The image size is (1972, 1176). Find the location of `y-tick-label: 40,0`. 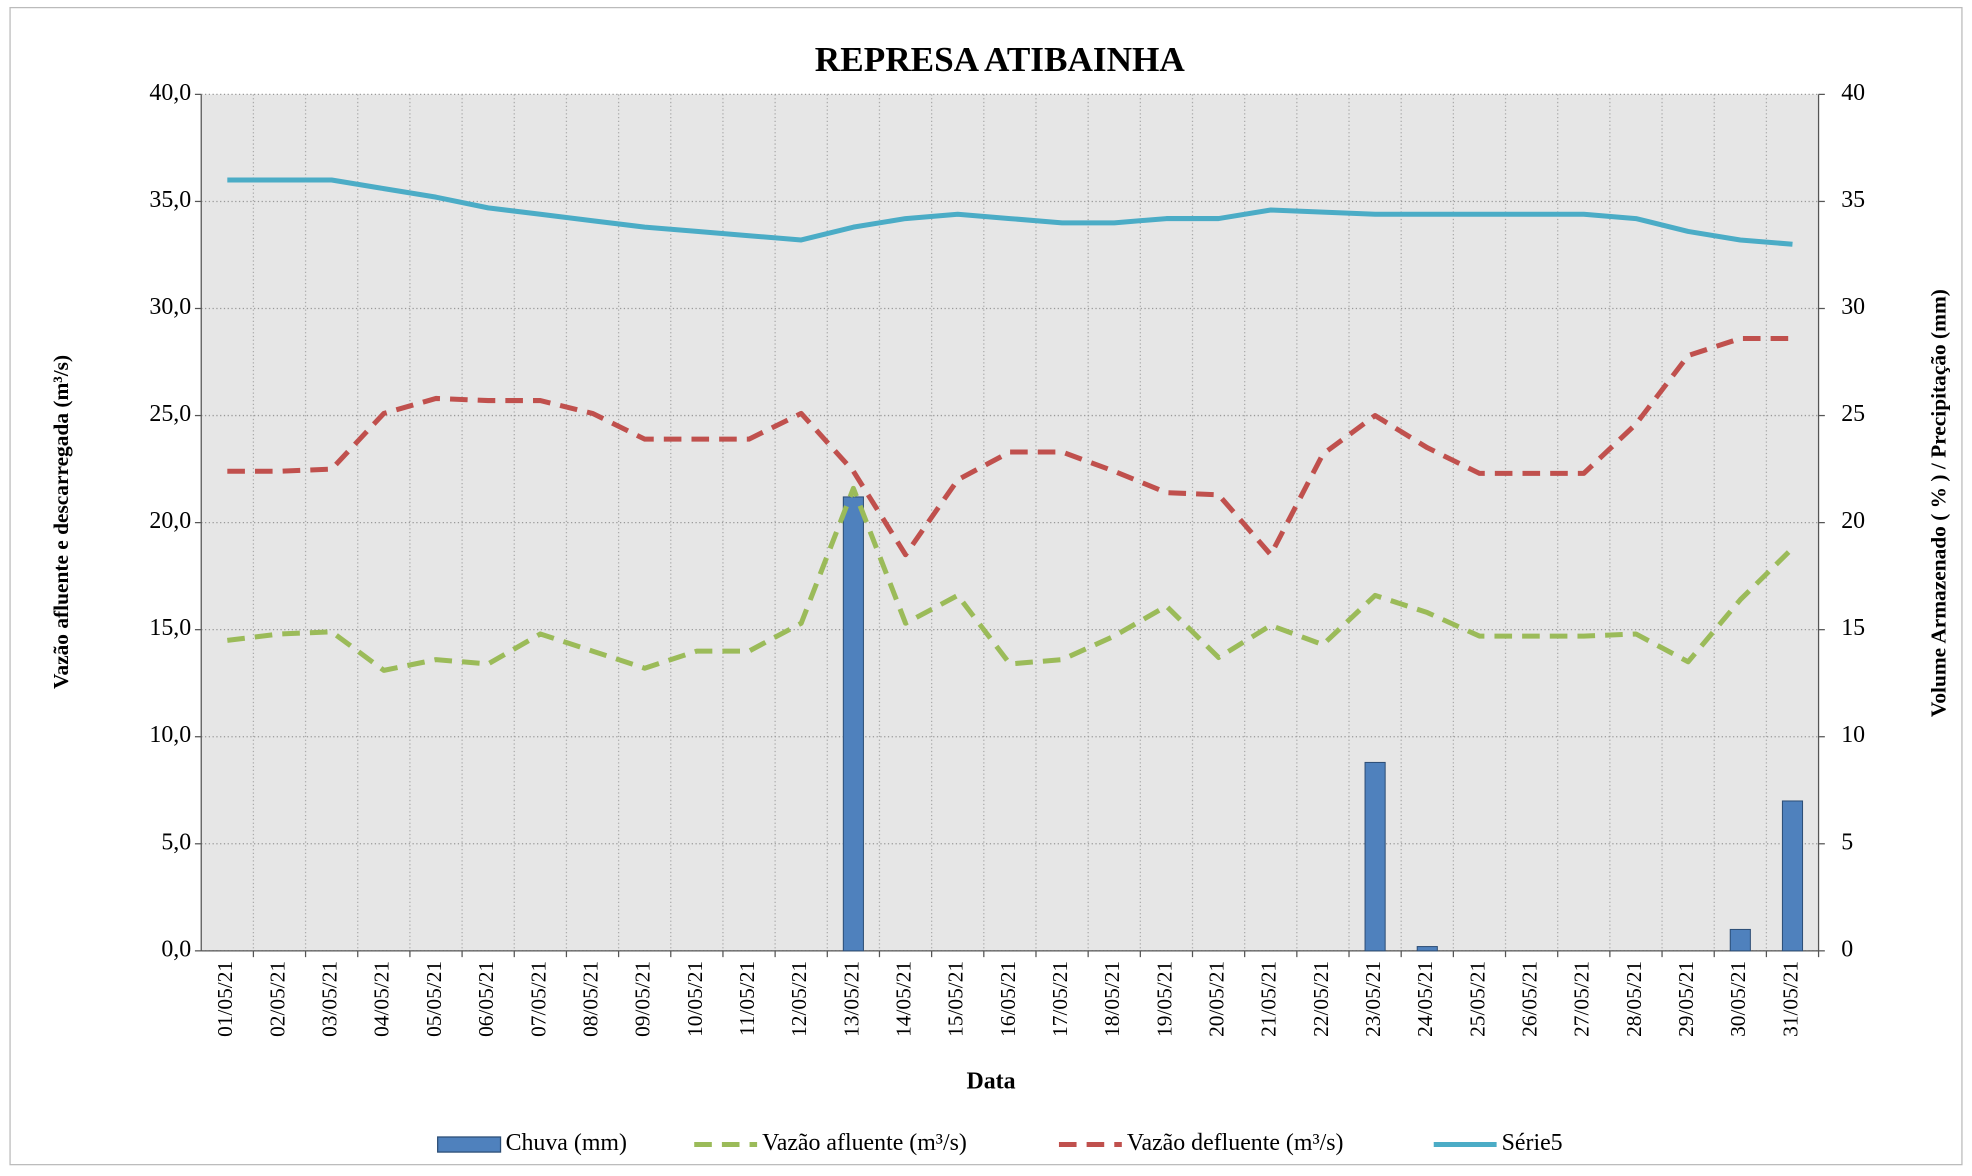

y-tick-label: 40,0 is located at coordinates (170, 93).